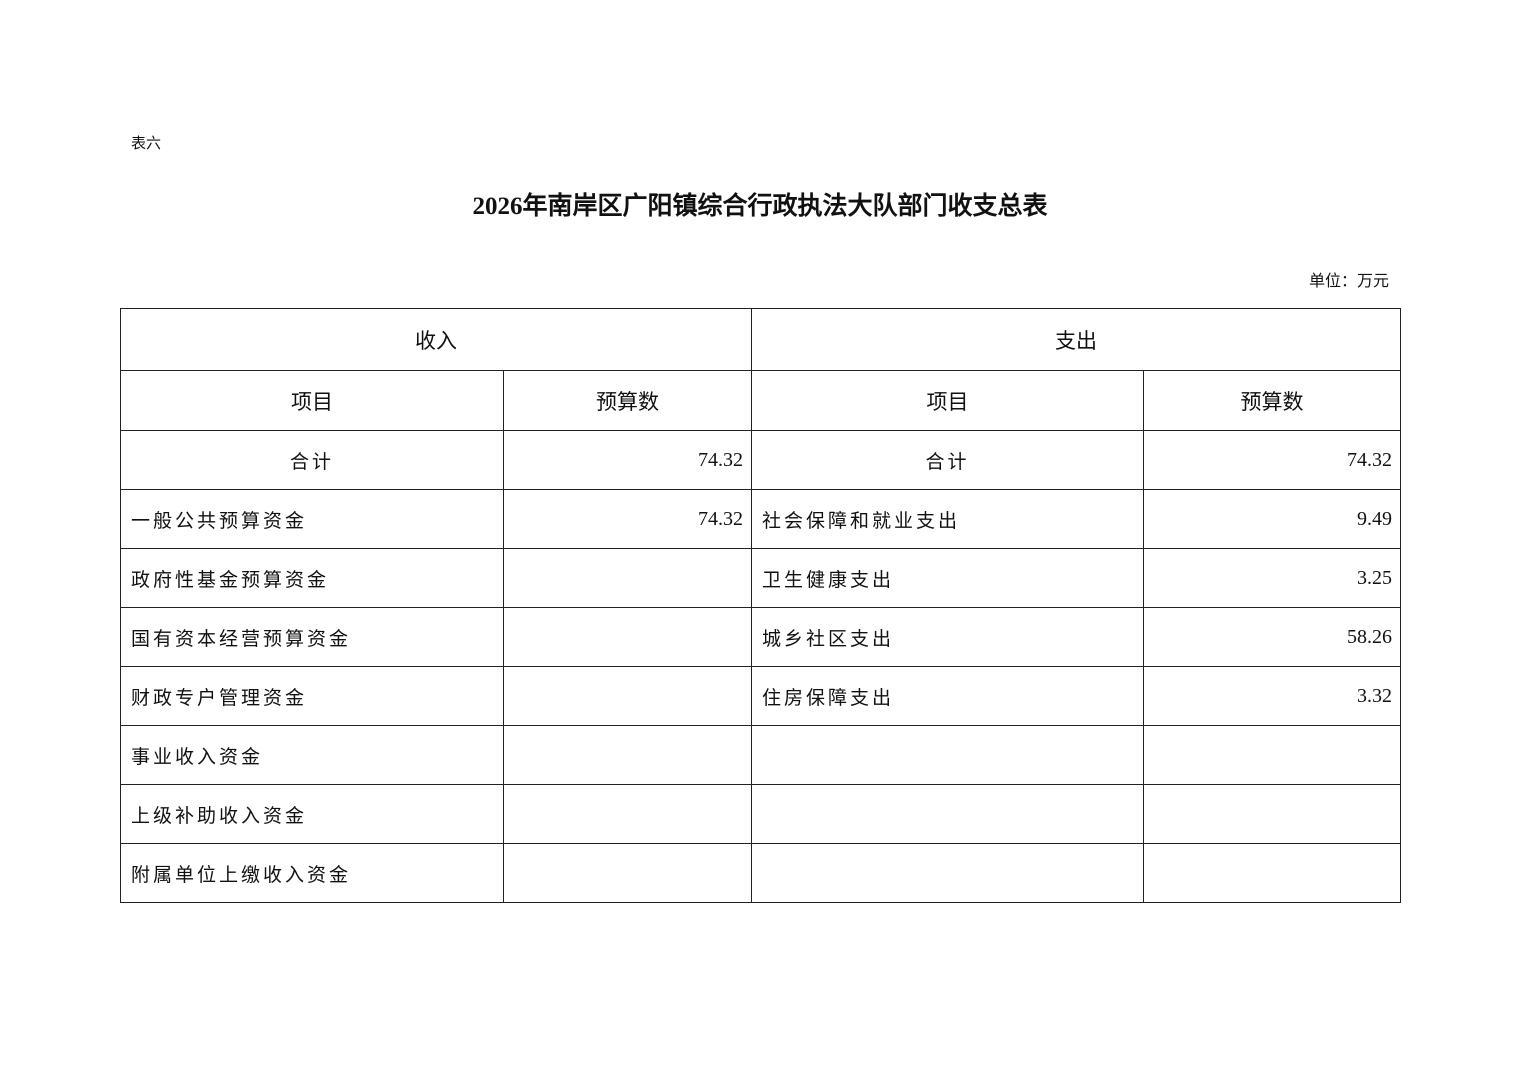 The width and height of the screenshot is (1520, 1074). I want to click on table-number-label: 表六, so click(146, 143).